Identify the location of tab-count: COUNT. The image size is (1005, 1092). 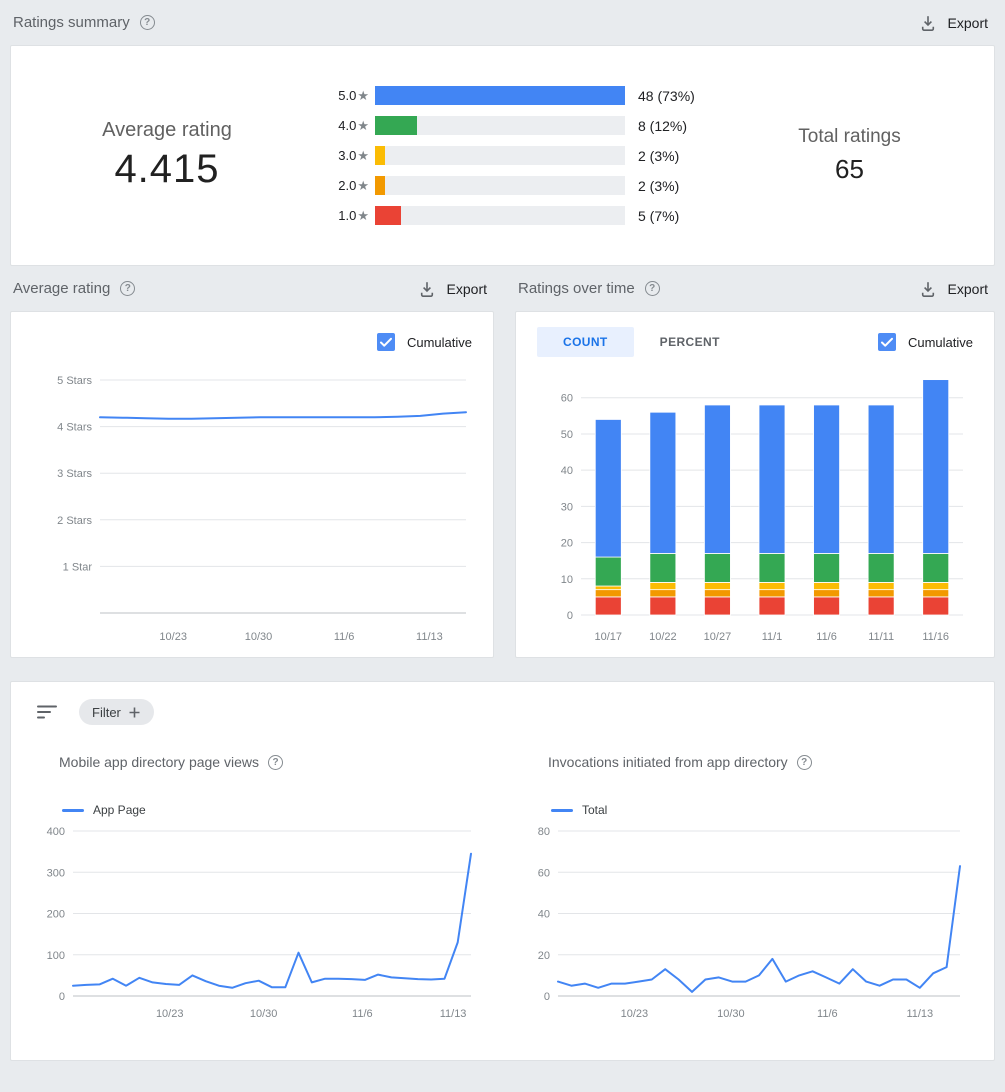
(585, 342).